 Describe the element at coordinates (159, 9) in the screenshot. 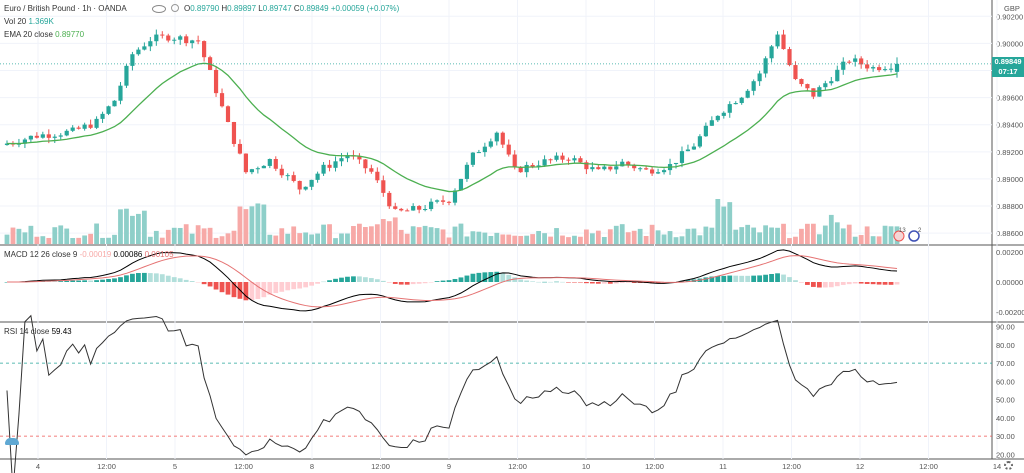

I see `visibility-eye-icon` at that location.